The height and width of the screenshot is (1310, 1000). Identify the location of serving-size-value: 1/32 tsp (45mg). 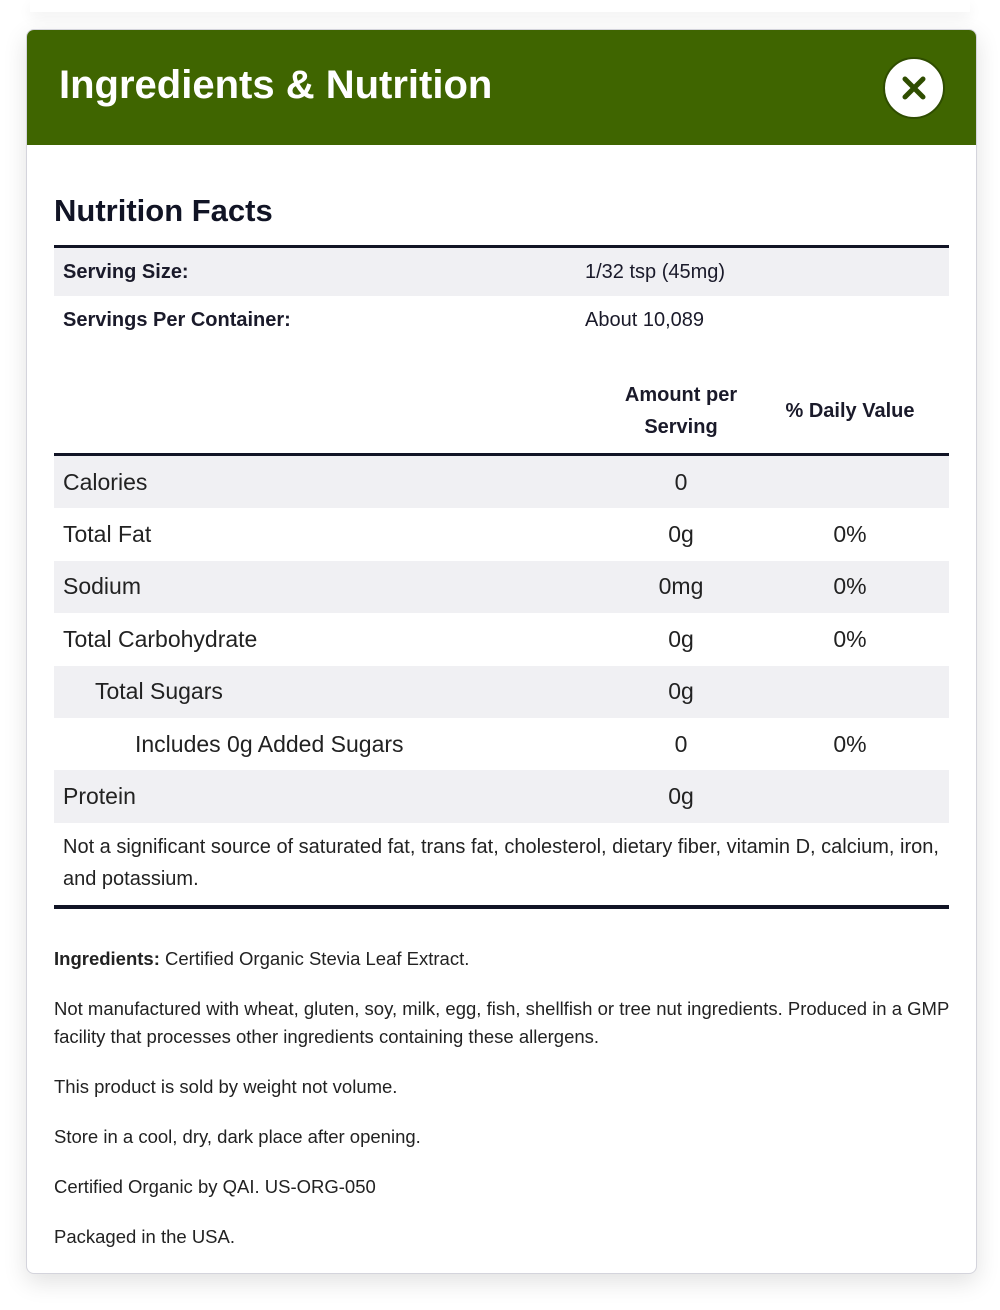
(655, 271).